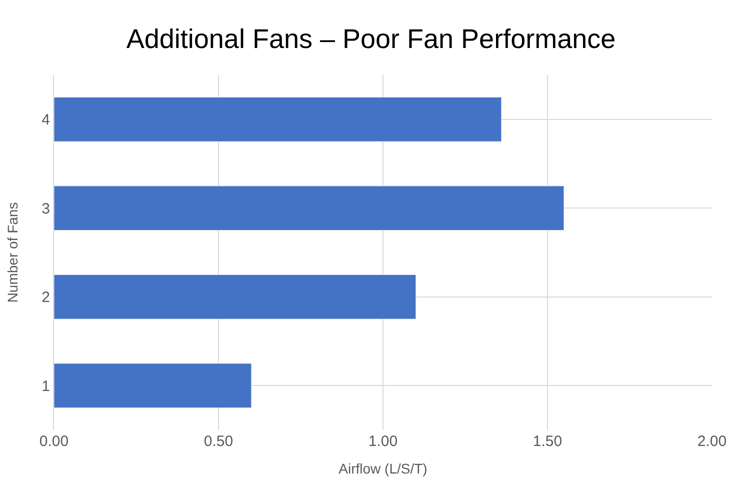  Describe the element at coordinates (219, 441) in the screenshot. I see `x-tick-label: 0.50` at that location.